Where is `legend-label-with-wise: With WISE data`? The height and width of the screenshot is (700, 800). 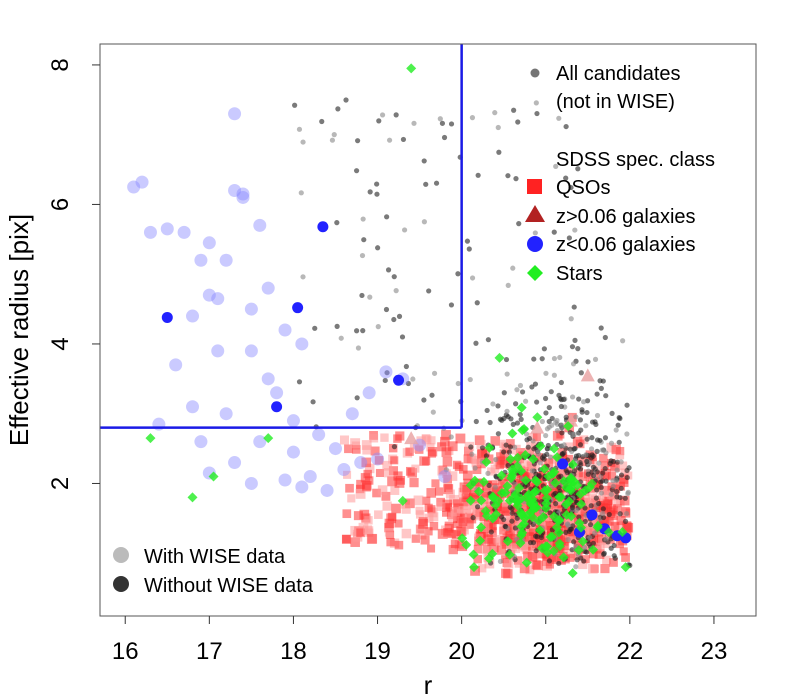 legend-label-with-wise: With WISE data is located at coordinates (215, 557).